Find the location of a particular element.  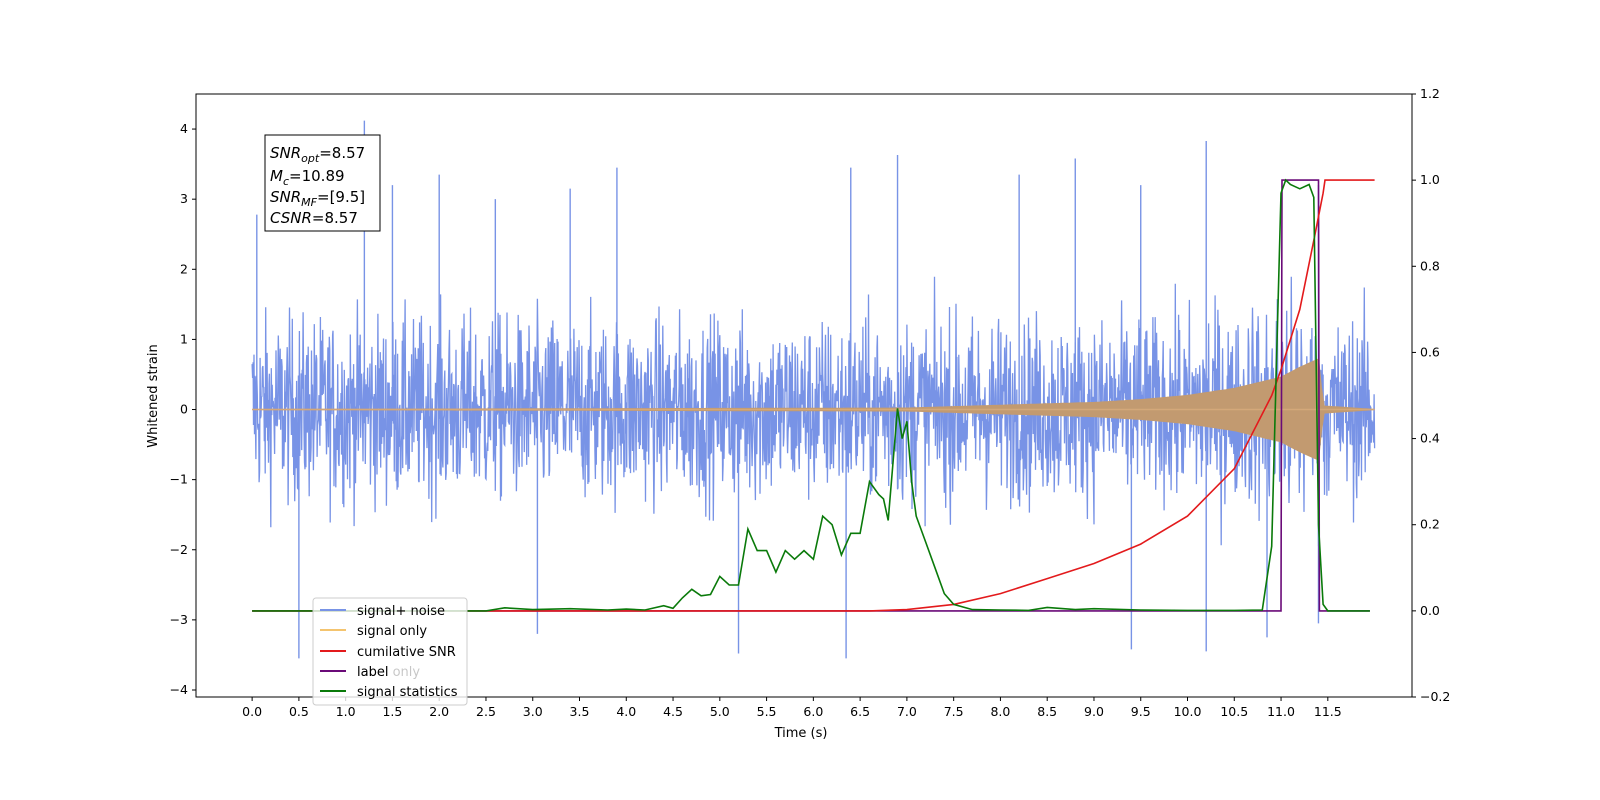

x-tick-label-0: 0.0 is located at coordinates (252, 711).